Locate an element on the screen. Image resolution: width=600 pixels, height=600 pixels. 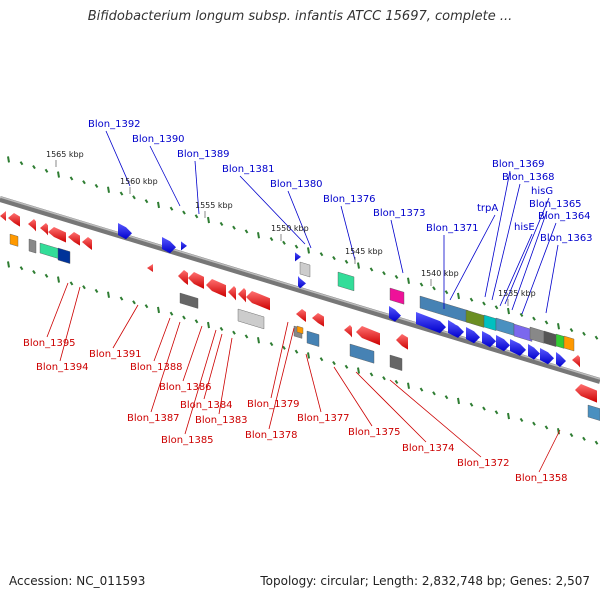
reverse-gene-label: Blon_1386 is located at coordinates (185, 387).